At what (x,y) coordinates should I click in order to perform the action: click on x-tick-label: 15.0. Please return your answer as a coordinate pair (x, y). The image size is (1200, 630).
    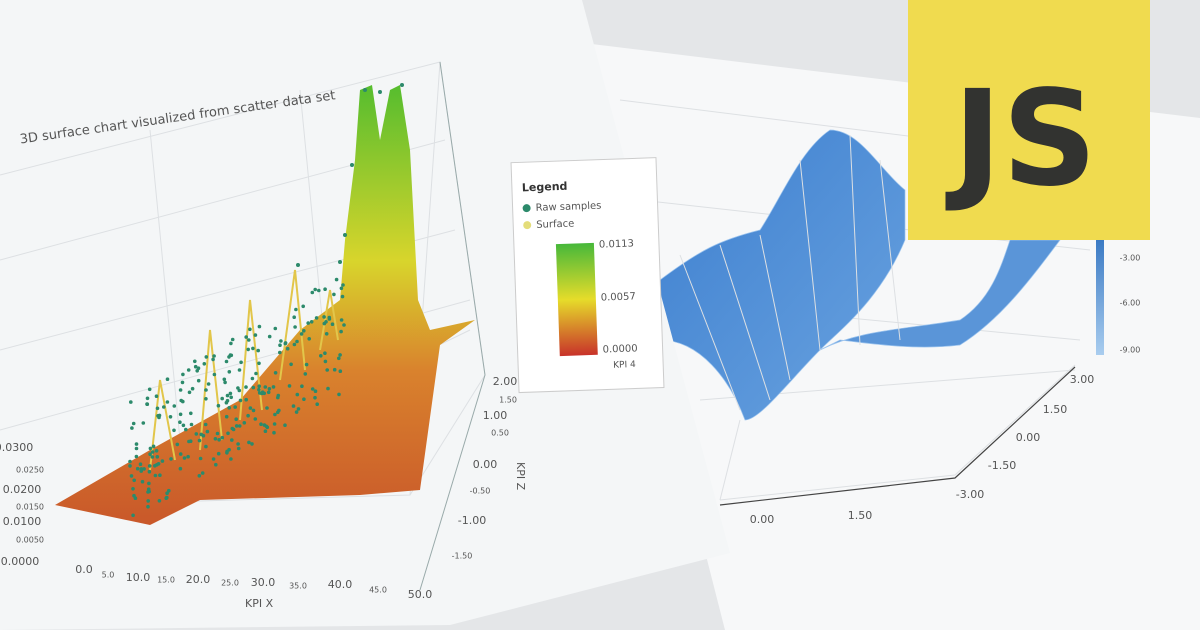
    Looking at the image, I should click on (166, 580).